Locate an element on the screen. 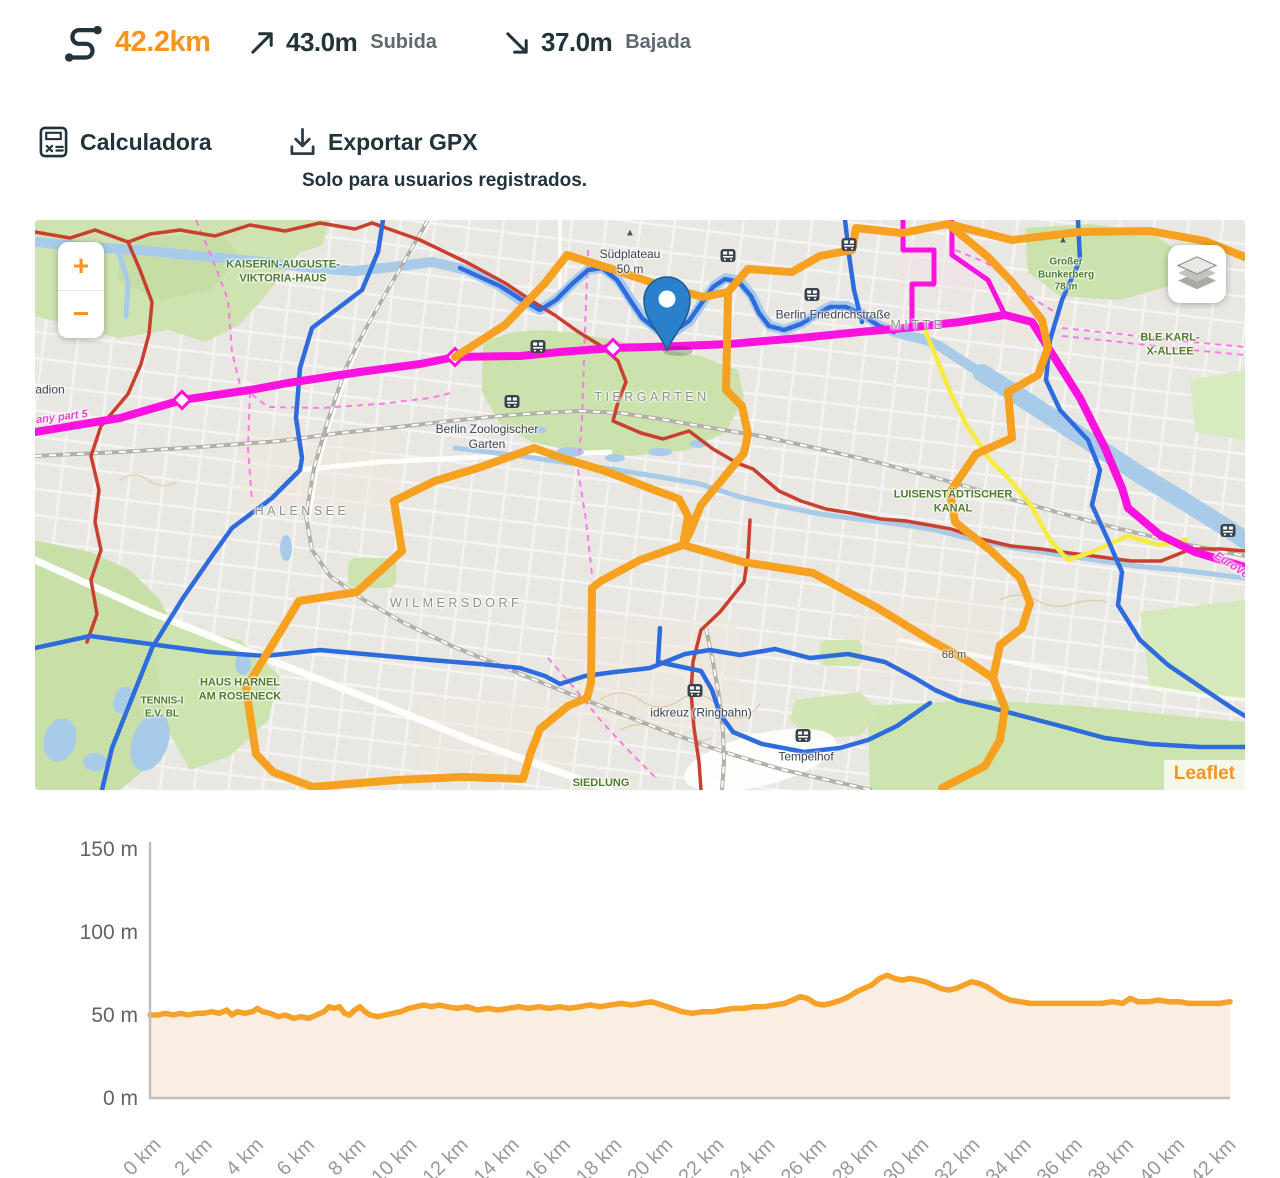 This screenshot has height=1178, width=1280. x-axis-tick: 16 km is located at coordinates (548, 1156).